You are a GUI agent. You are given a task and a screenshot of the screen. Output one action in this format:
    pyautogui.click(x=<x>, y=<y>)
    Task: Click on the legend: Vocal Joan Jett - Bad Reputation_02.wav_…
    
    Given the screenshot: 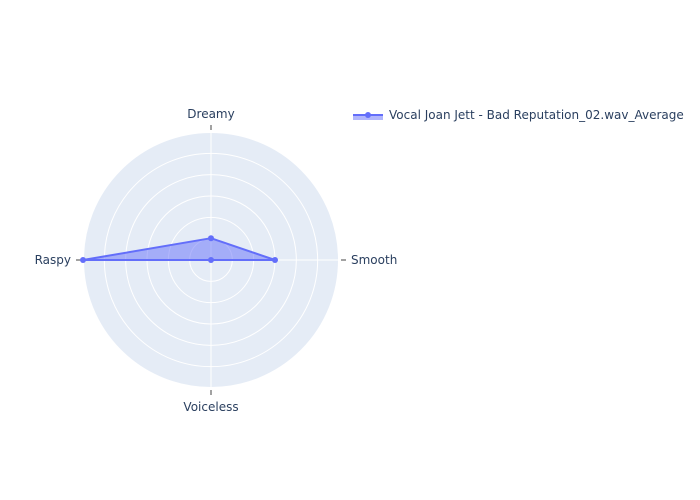 What is the action you would take?
    pyautogui.click(x=518, y=115)
    